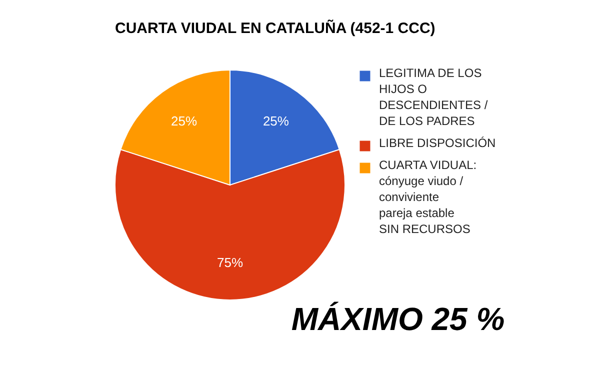 This screenshot has height=371, width=600. Describe the element at coordinates (437, 143) in the screenshot. I see `legend-label: LIBRE DISPOSICIÓN` at that location.